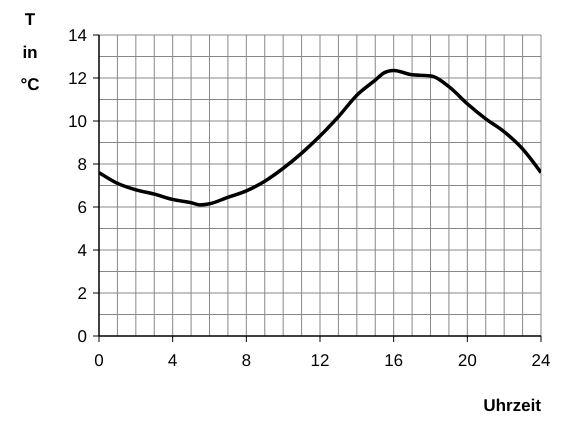  What do you see at coordinates (541, 360) in the screenshot?
I see `x-tick-label: 24` at bounding box center [541, 360].